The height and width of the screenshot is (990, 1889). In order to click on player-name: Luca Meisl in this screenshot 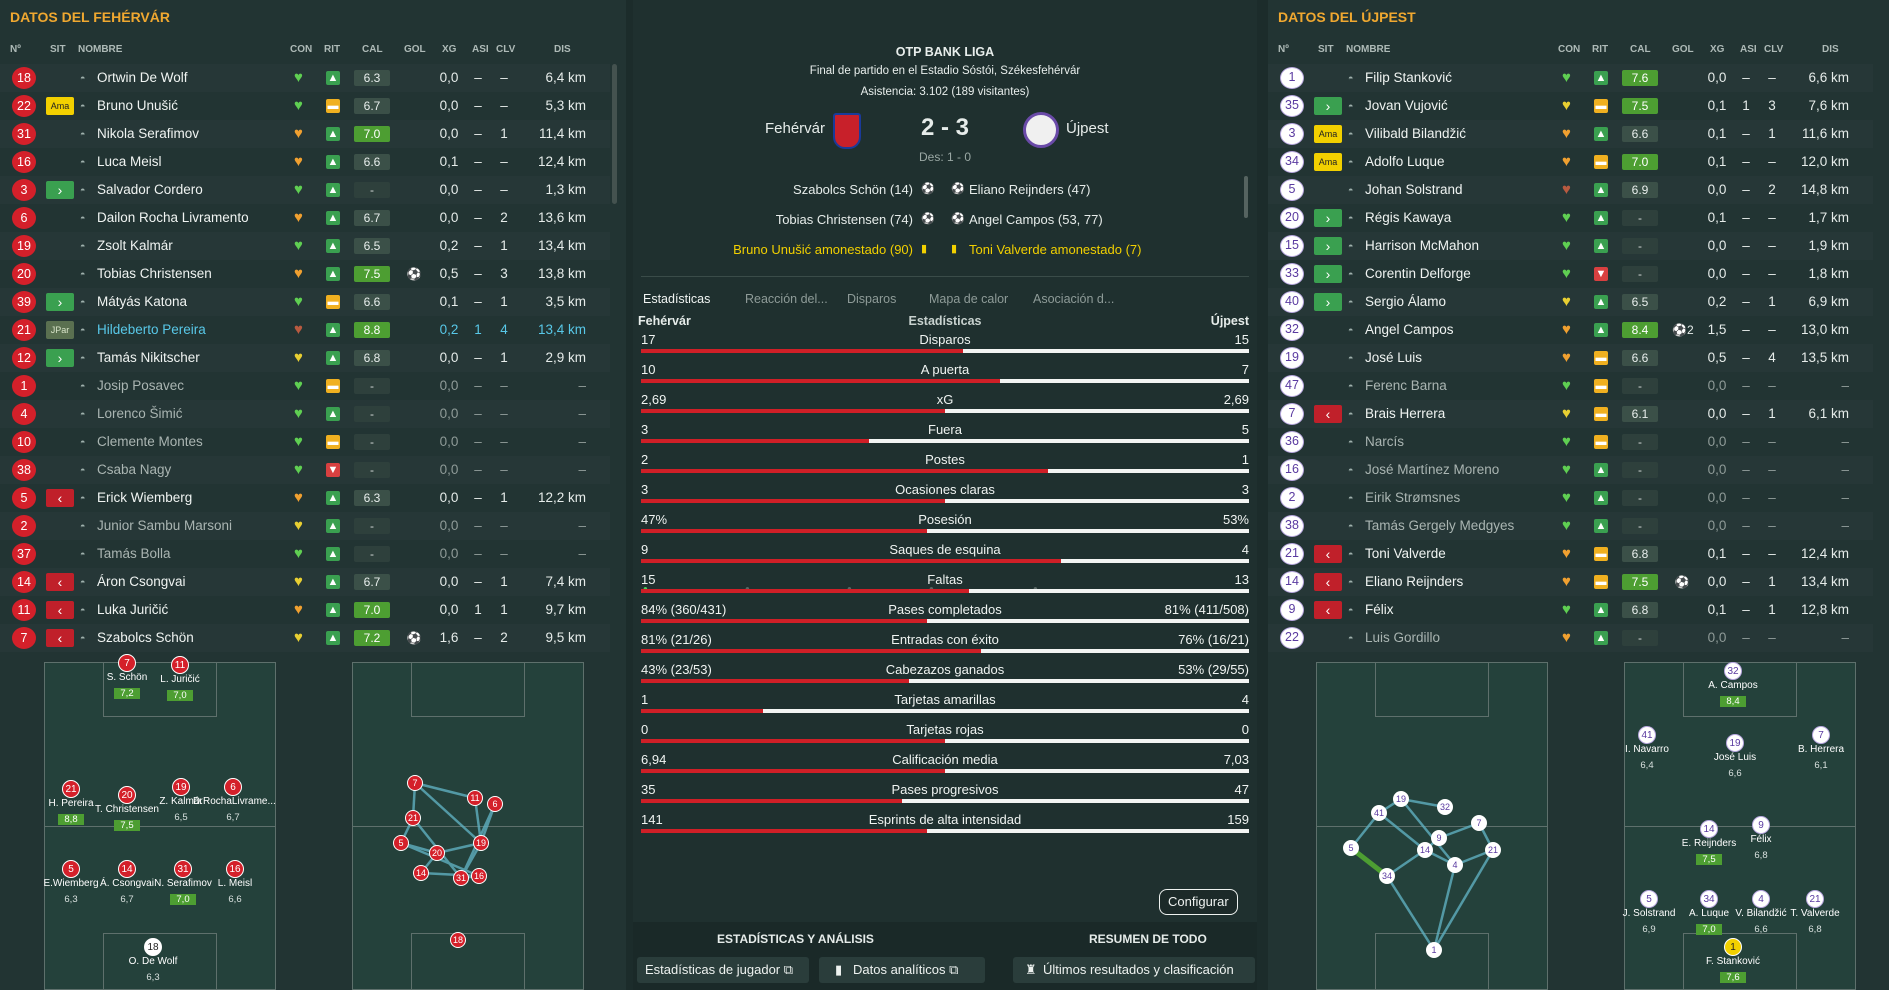, I will do `click(129, 161)`.